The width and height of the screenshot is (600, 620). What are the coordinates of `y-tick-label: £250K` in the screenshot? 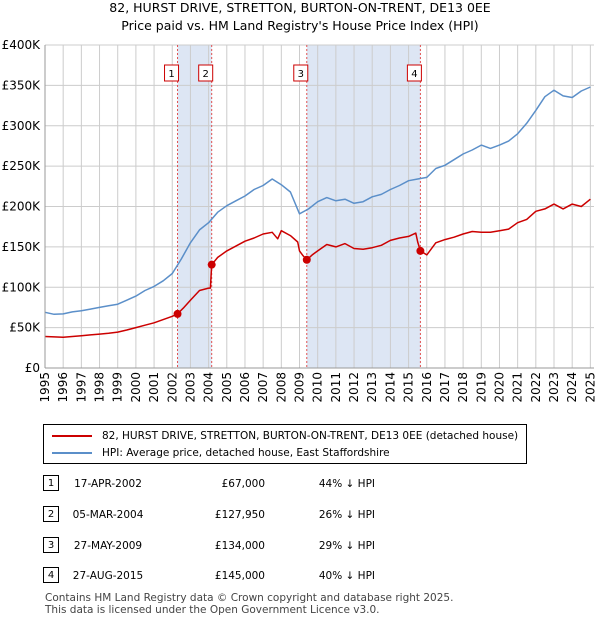 It's located at (22, 166).